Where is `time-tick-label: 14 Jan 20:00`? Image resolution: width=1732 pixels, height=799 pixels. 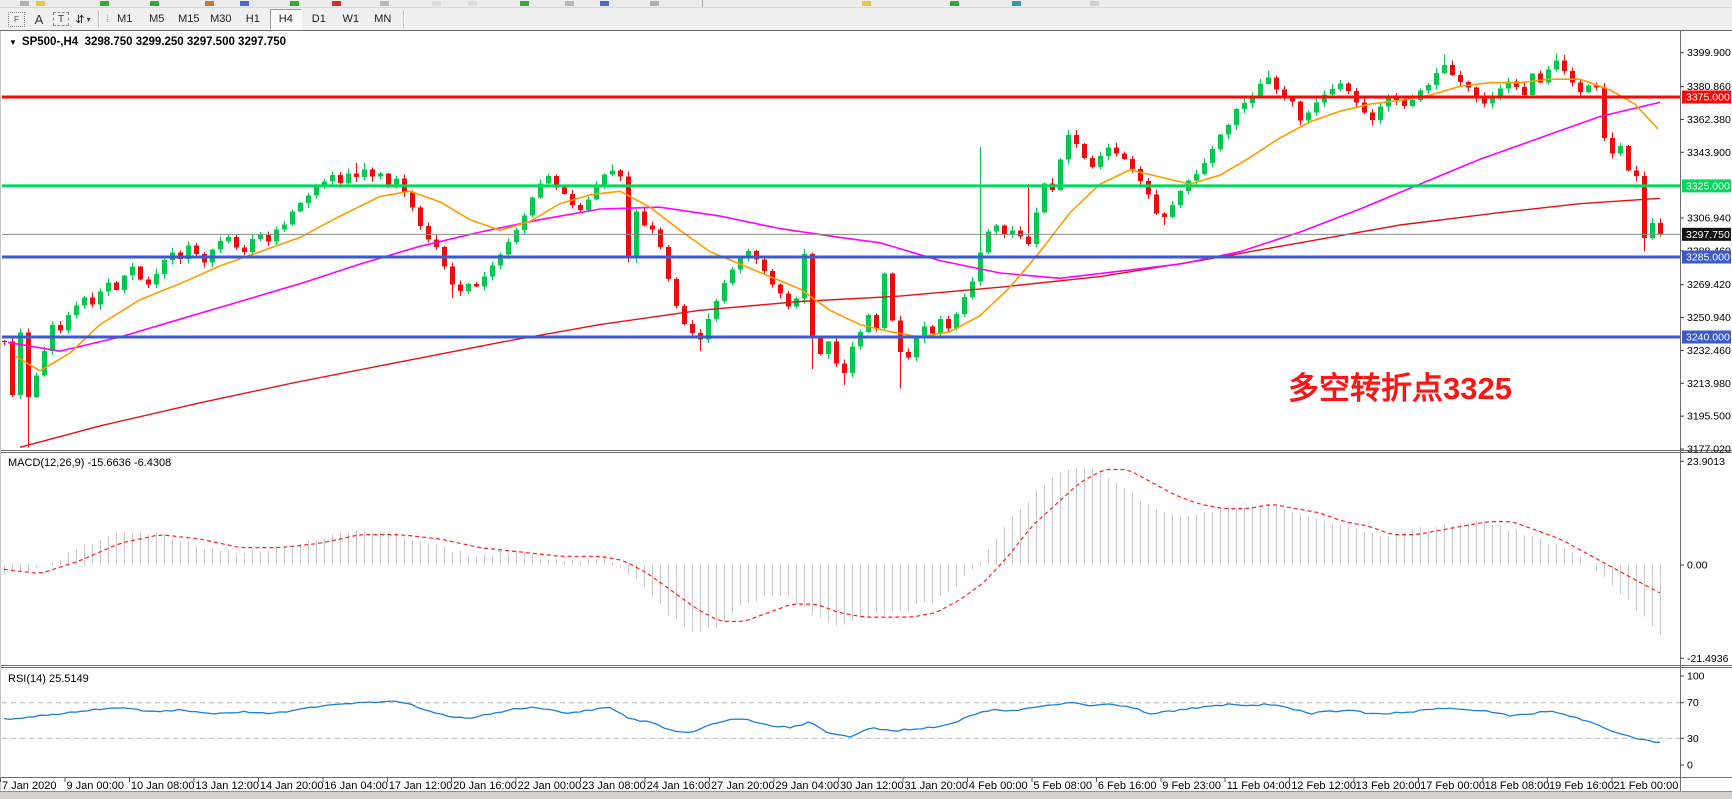 time-tick-label: 14 Jan 20:00 is located at coordinates (292, 786).